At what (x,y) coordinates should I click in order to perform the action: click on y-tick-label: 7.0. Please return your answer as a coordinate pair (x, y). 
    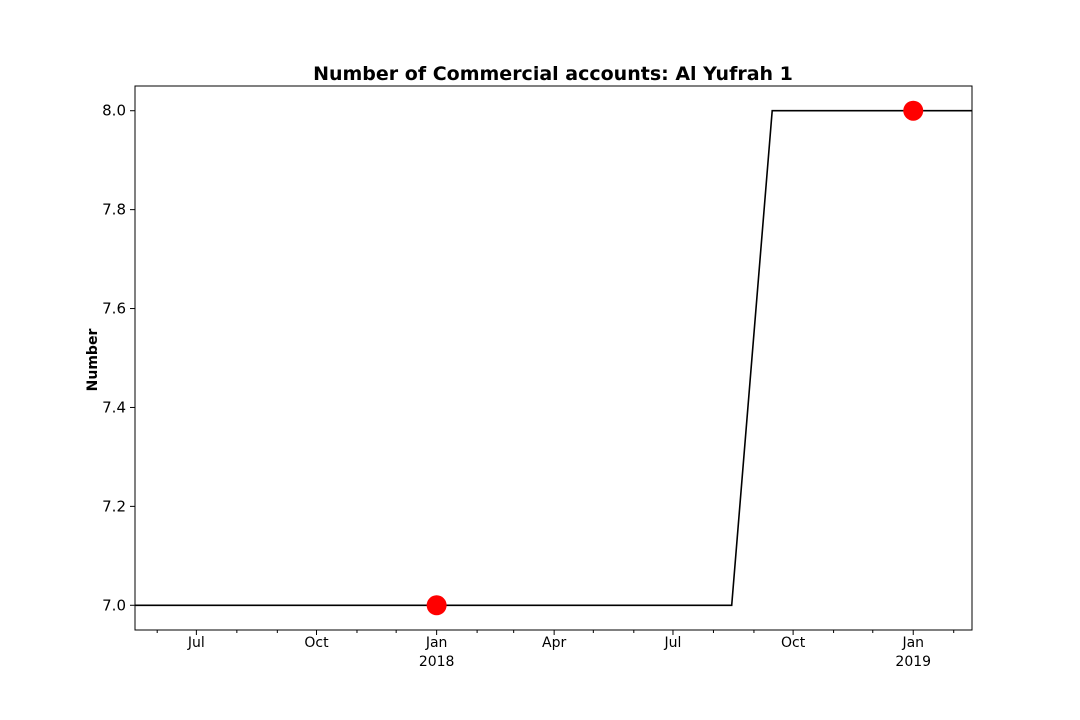
    Looking at the image, I should click on (114, 605).